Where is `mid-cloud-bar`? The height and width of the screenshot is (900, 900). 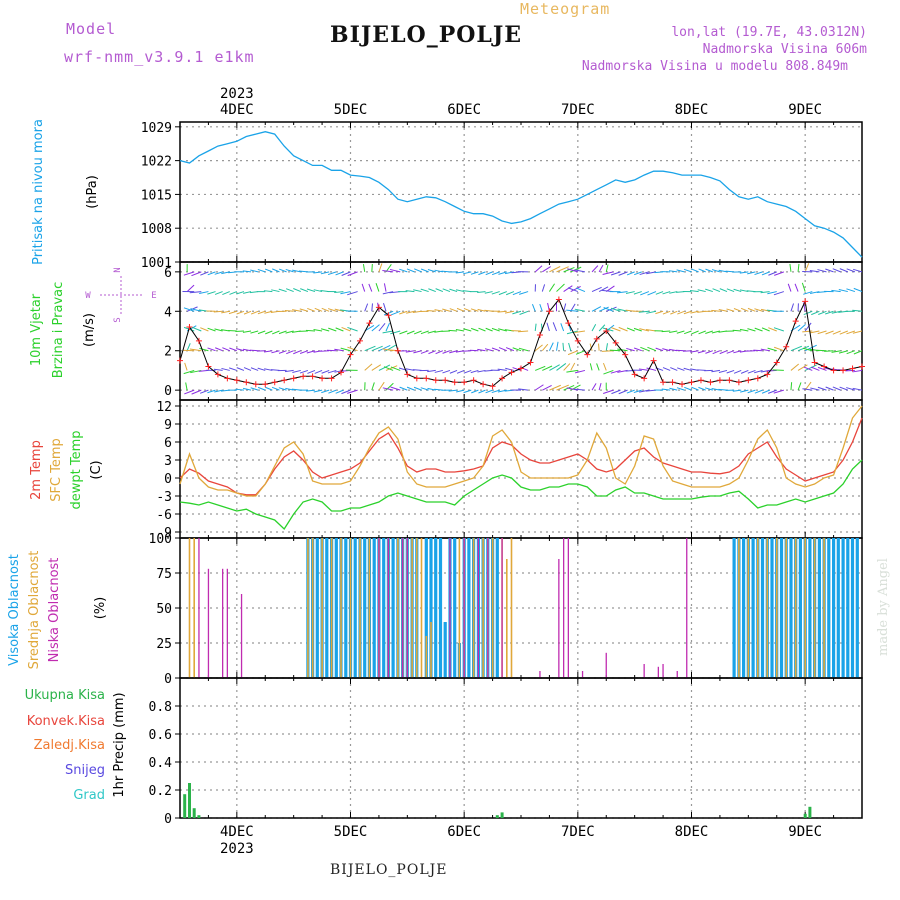 mid-cloud-bar is located at coordinates (189, 608).